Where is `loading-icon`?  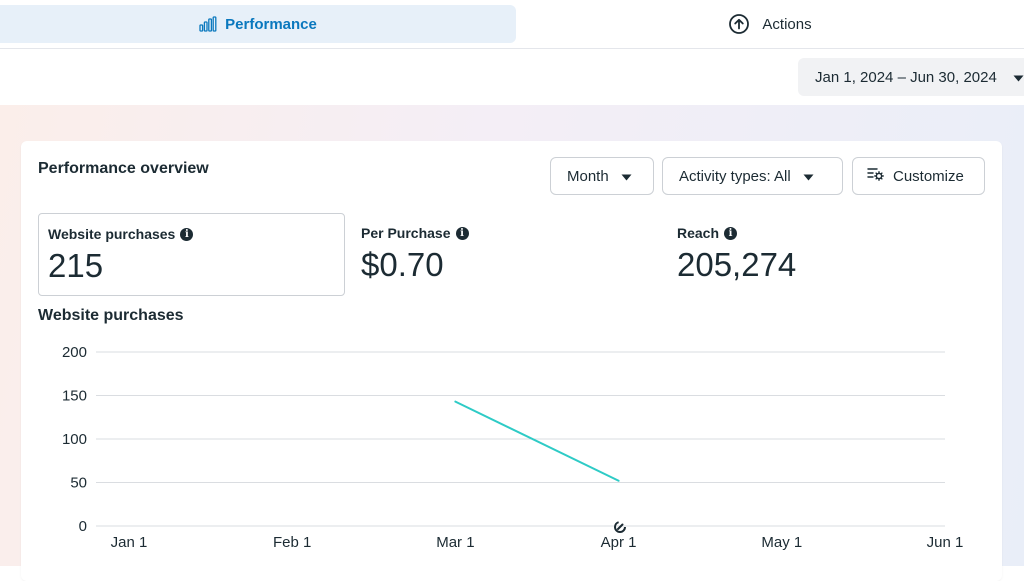 loading-icon is located at coordinates (620, 527).